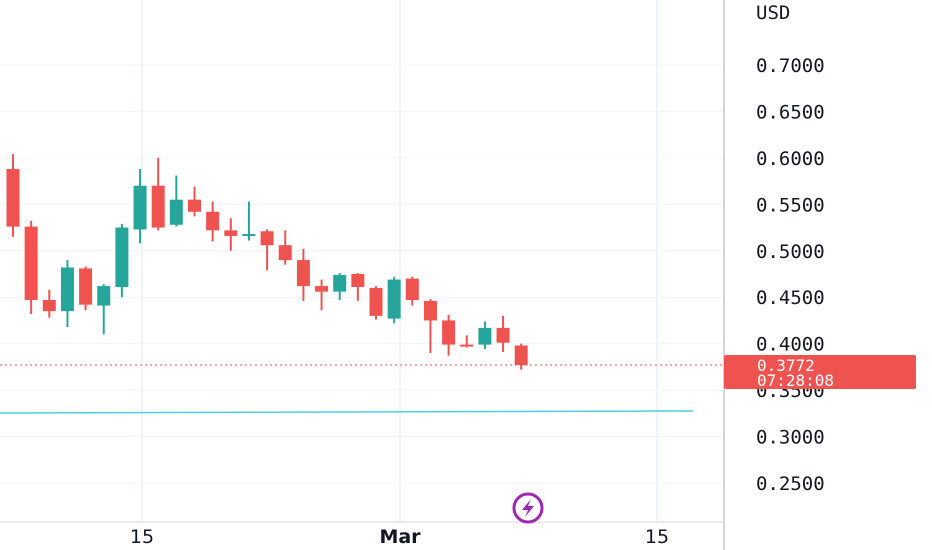  Describe the element at coordinates (790, 112) in the screenshot. I see `y-tick-label: 0.6500` at that location.